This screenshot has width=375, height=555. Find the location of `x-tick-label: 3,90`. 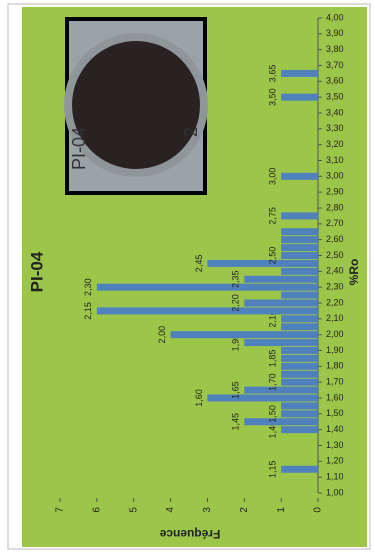

x-tick-label: 3,90 is located at coordinates (335, 33).